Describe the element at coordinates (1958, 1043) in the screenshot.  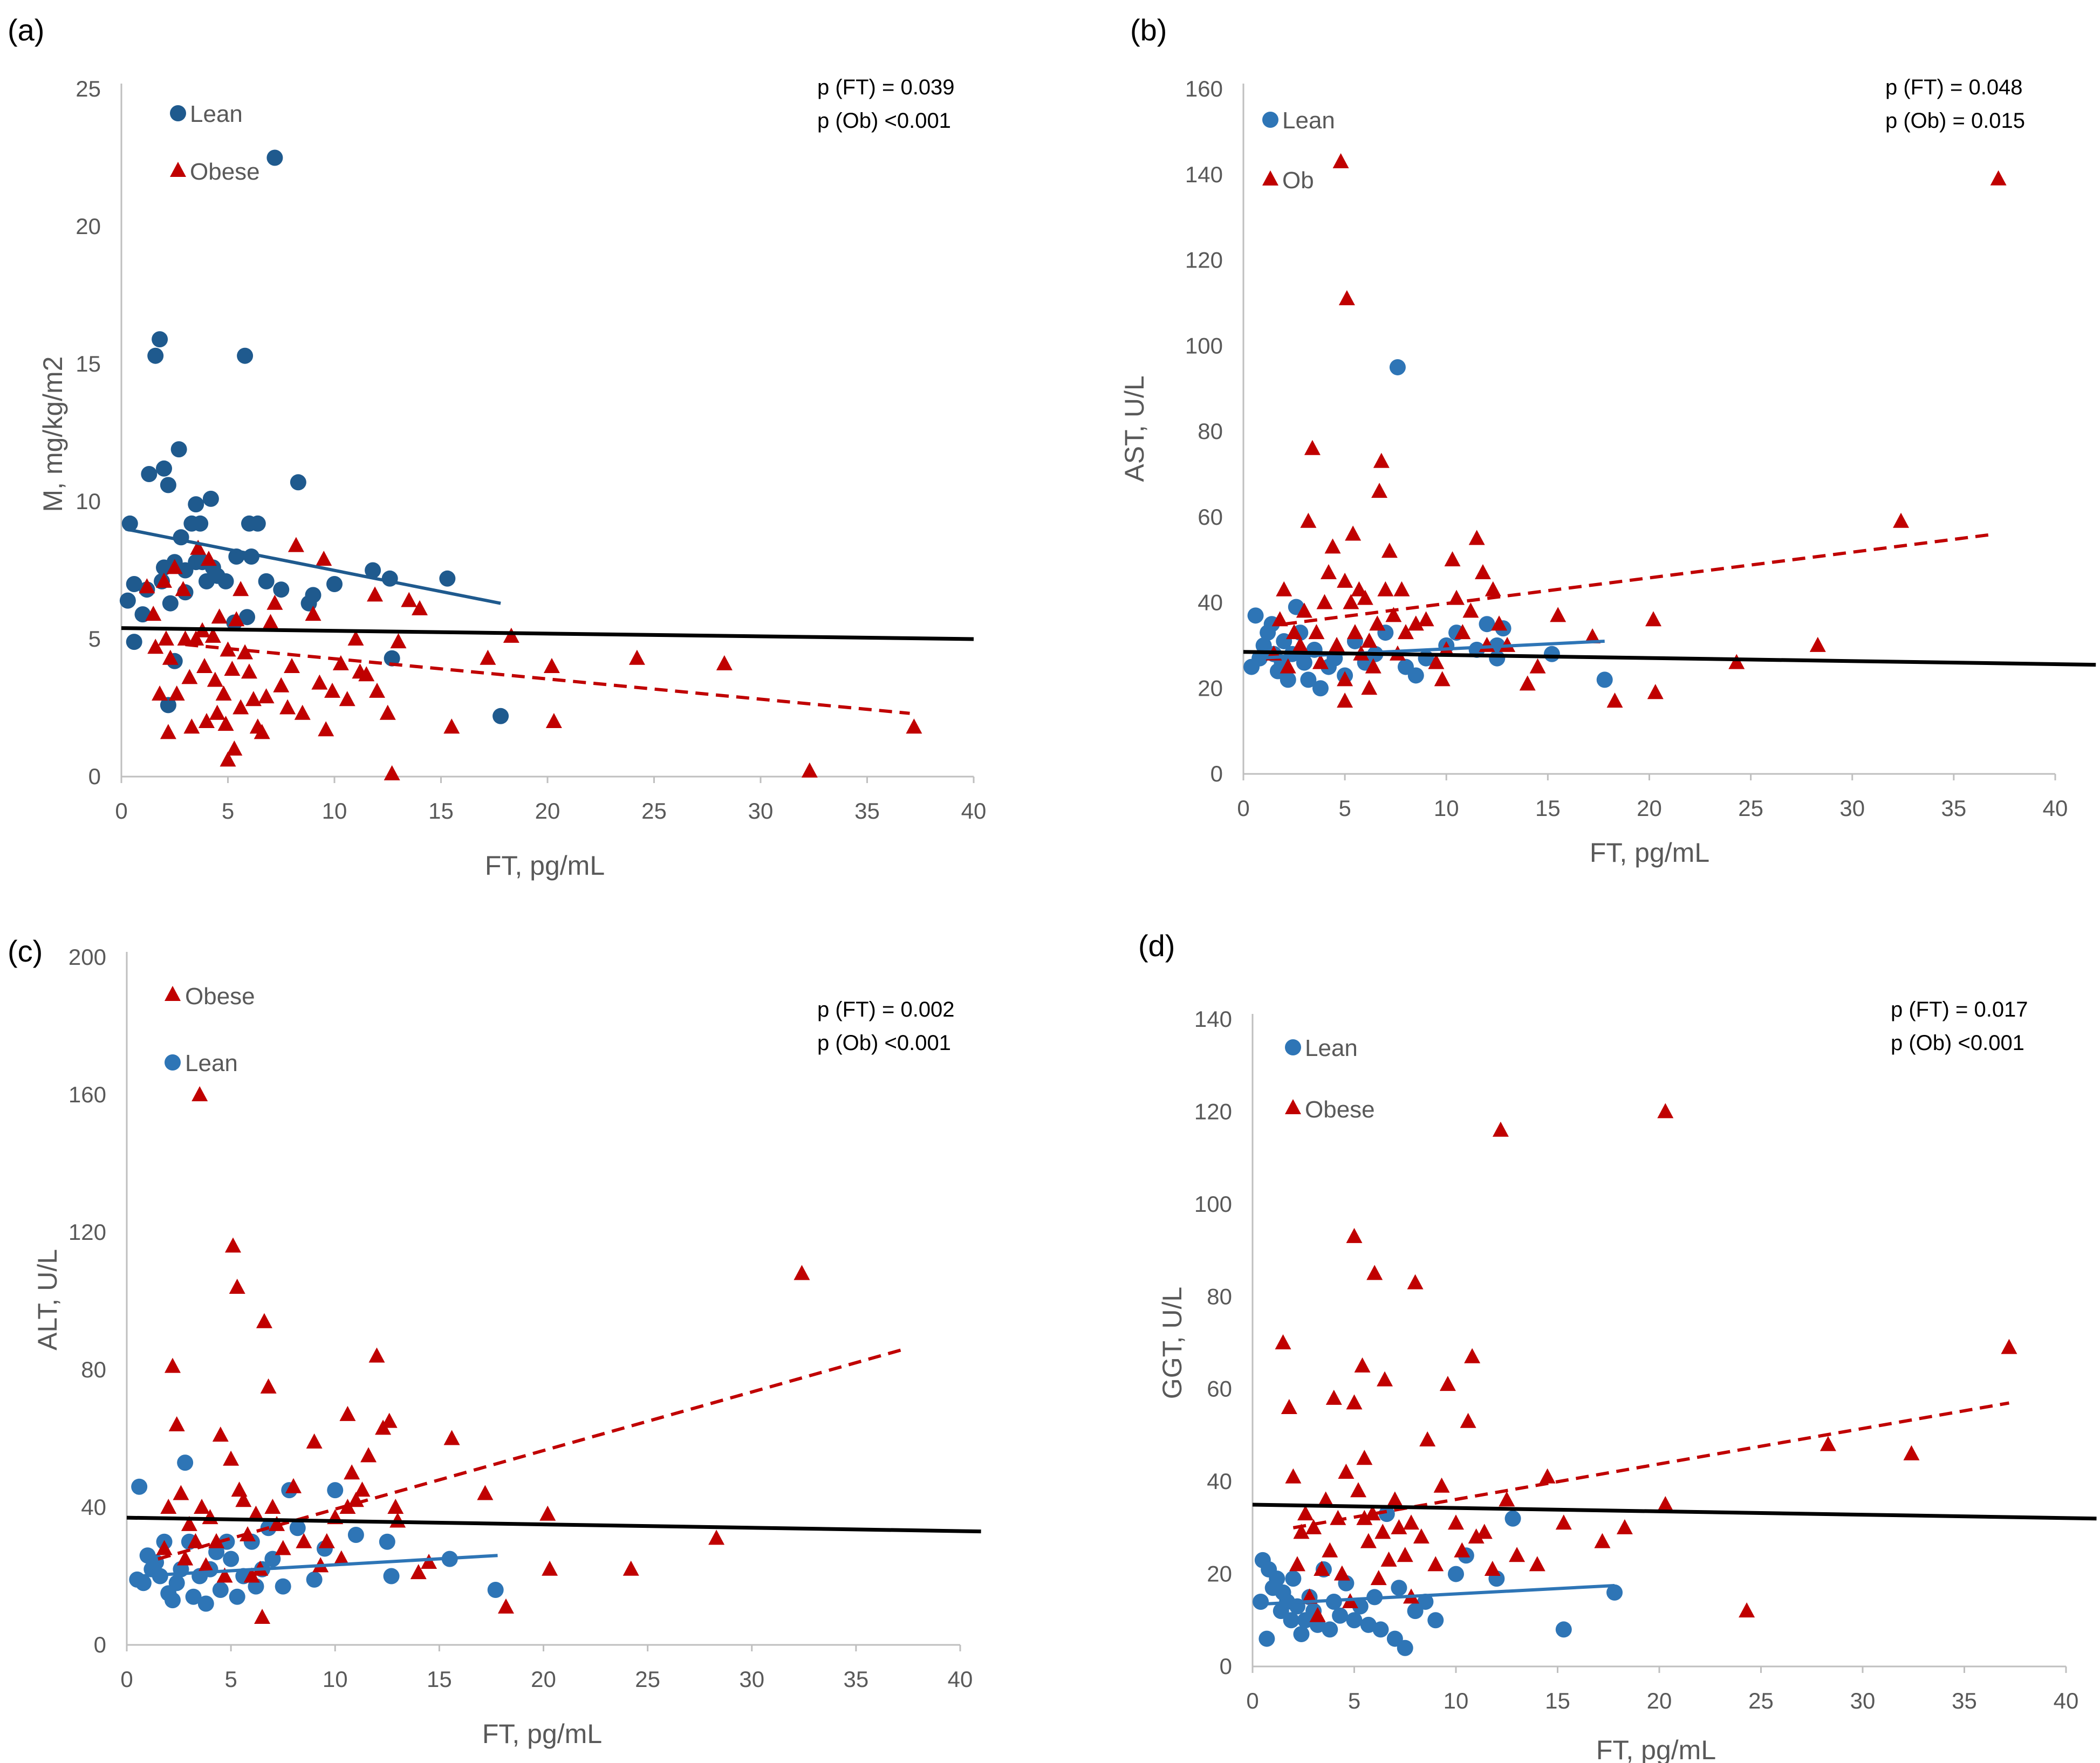
I see `panel-d-pvalue-ob: p (Ob) <0.001` at that location.